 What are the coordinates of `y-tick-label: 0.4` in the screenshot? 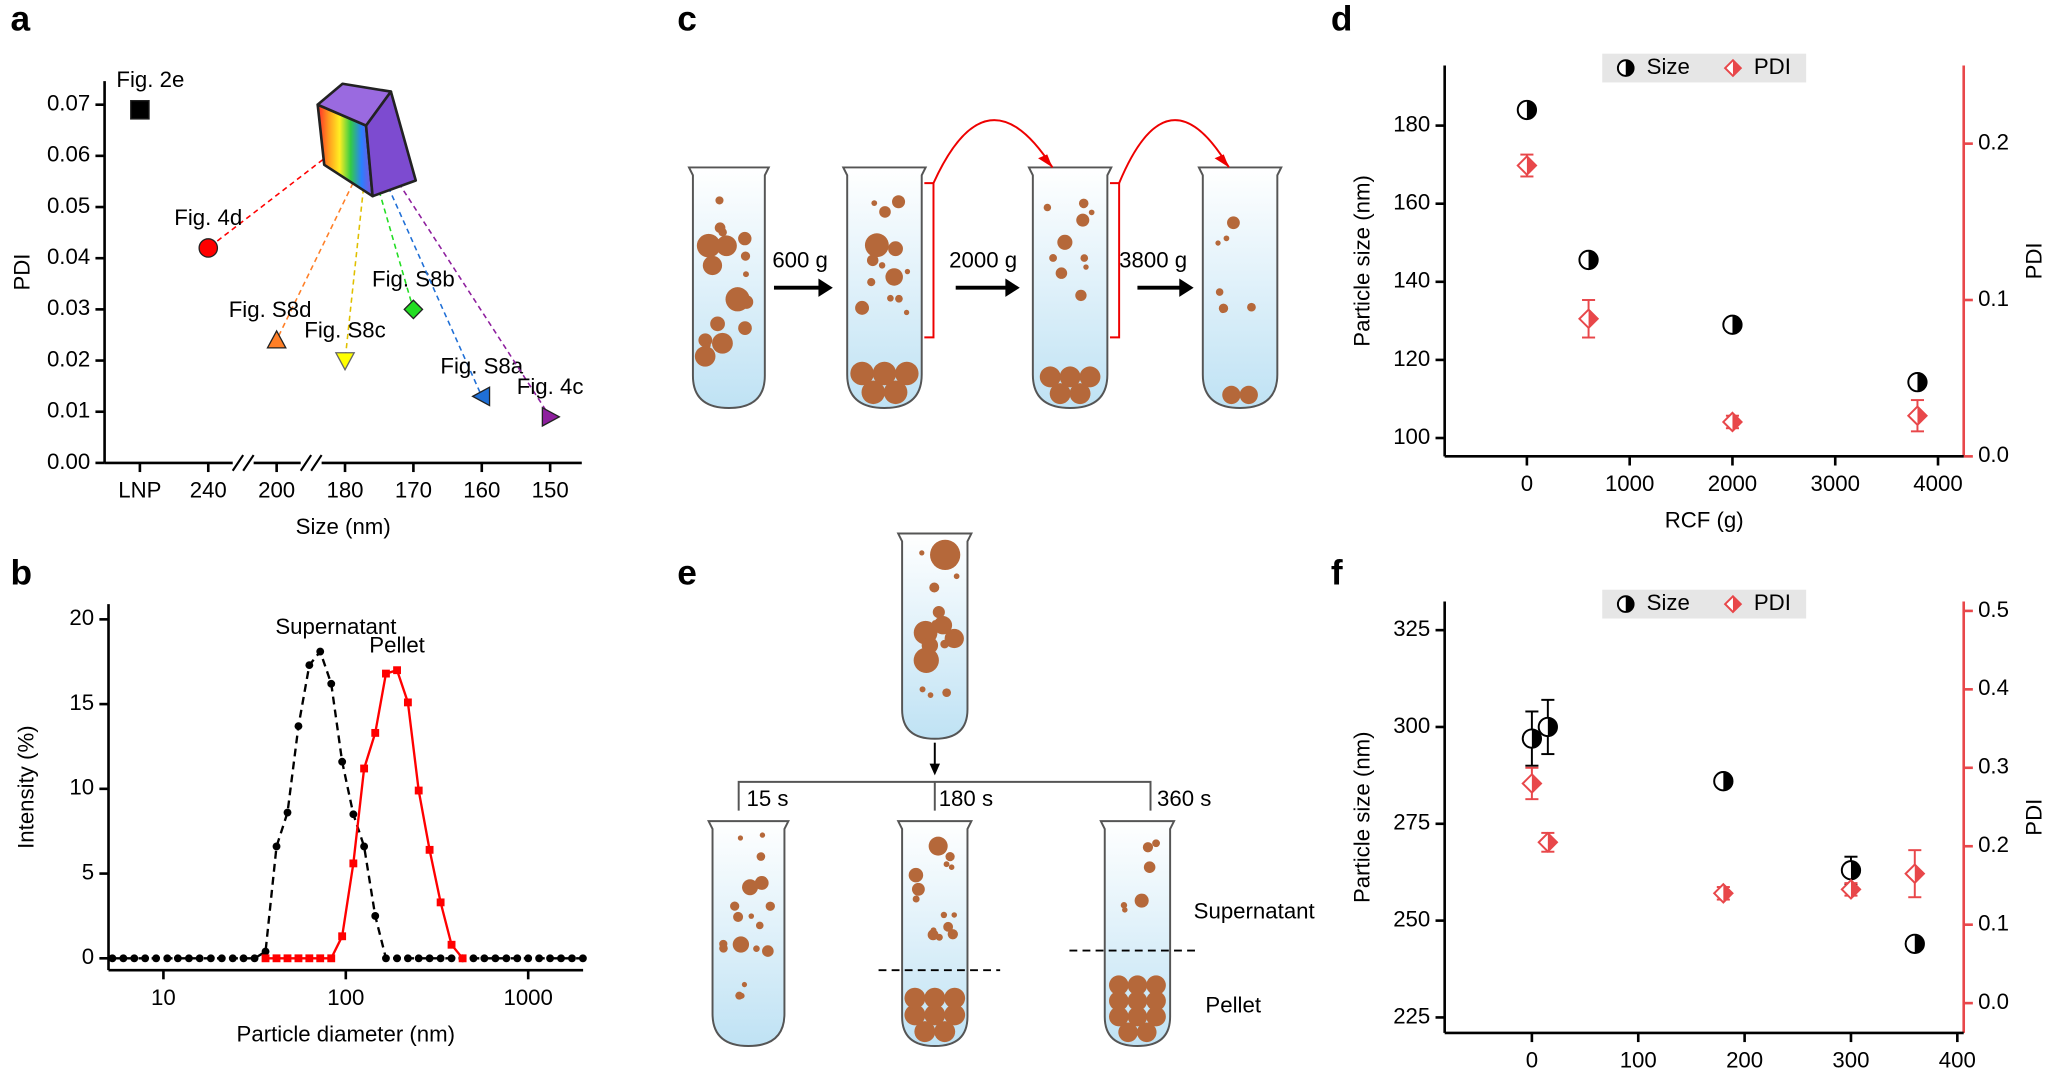 It's located at (1993, 687).